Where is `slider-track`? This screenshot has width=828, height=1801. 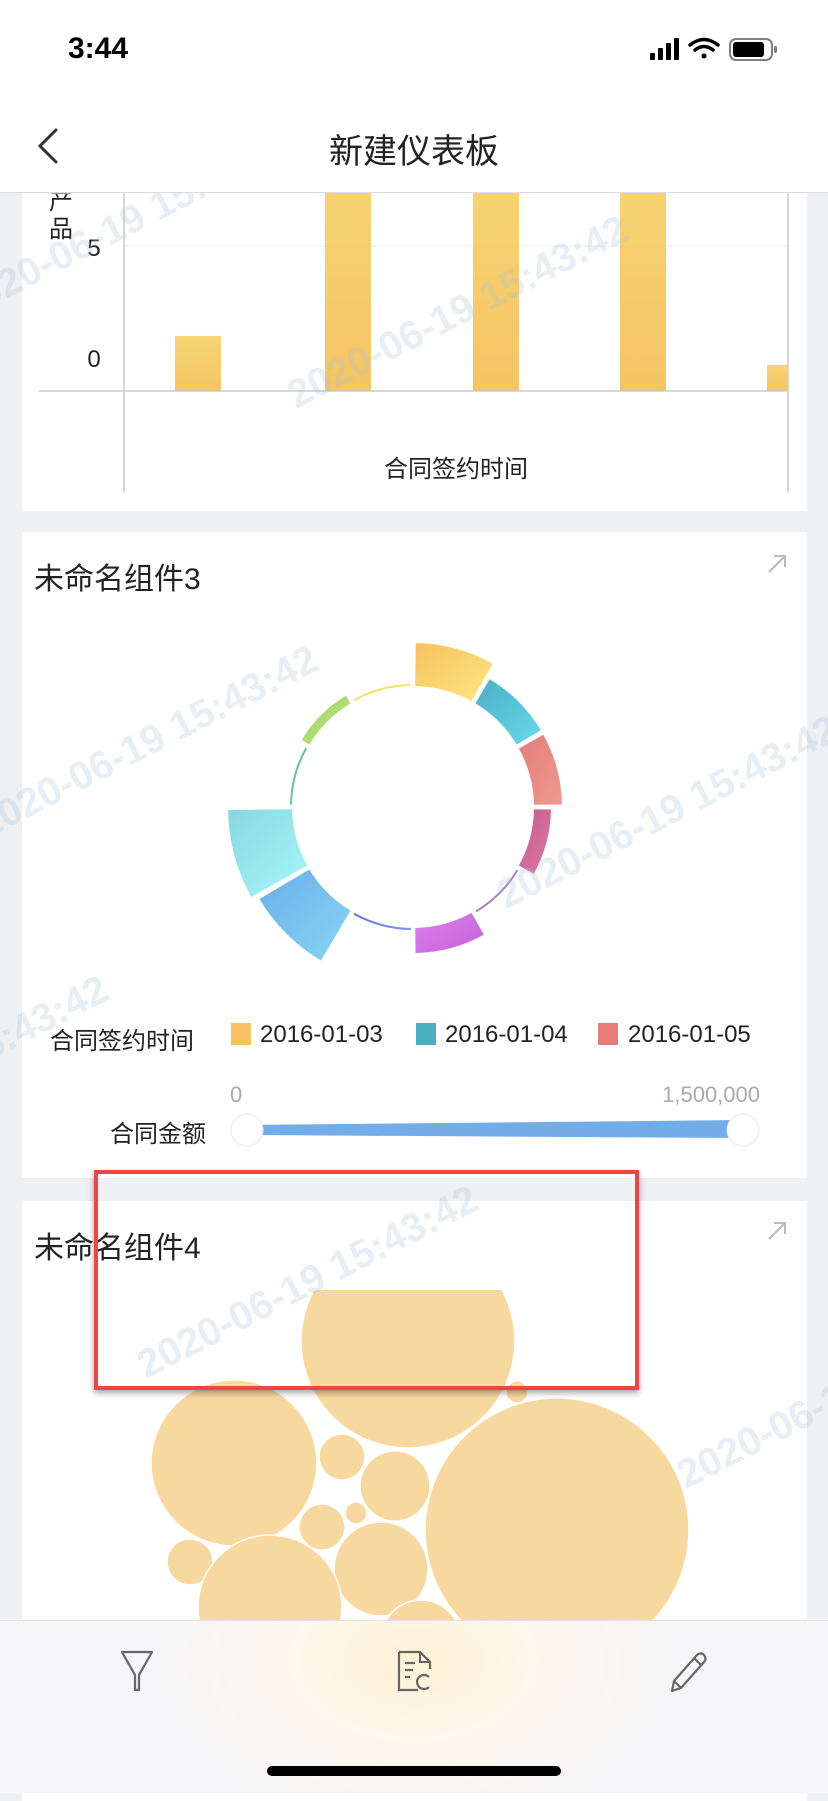
slider-track is located at coordinates (495, 1129).